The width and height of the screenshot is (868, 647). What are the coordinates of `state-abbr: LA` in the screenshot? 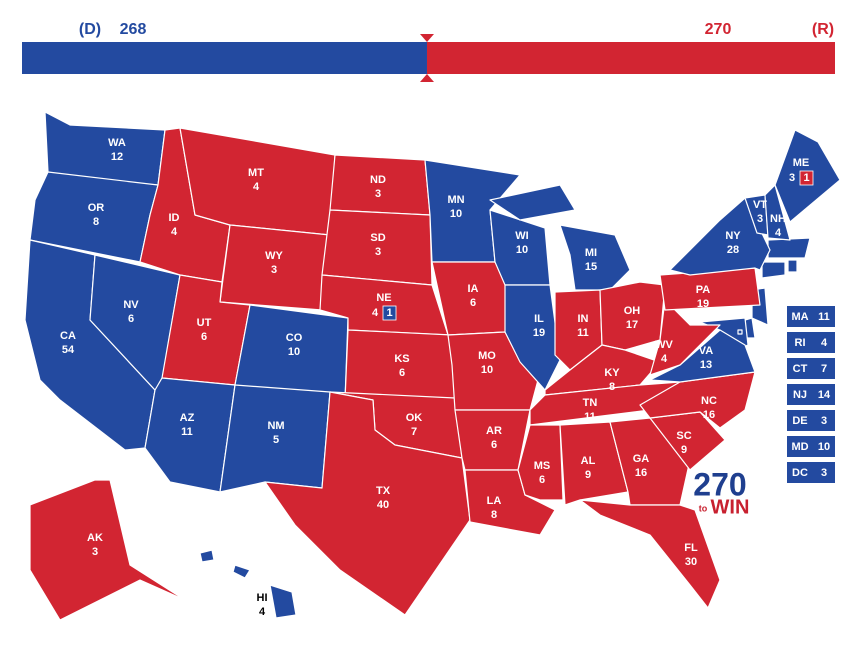 It's located at (494, 501).